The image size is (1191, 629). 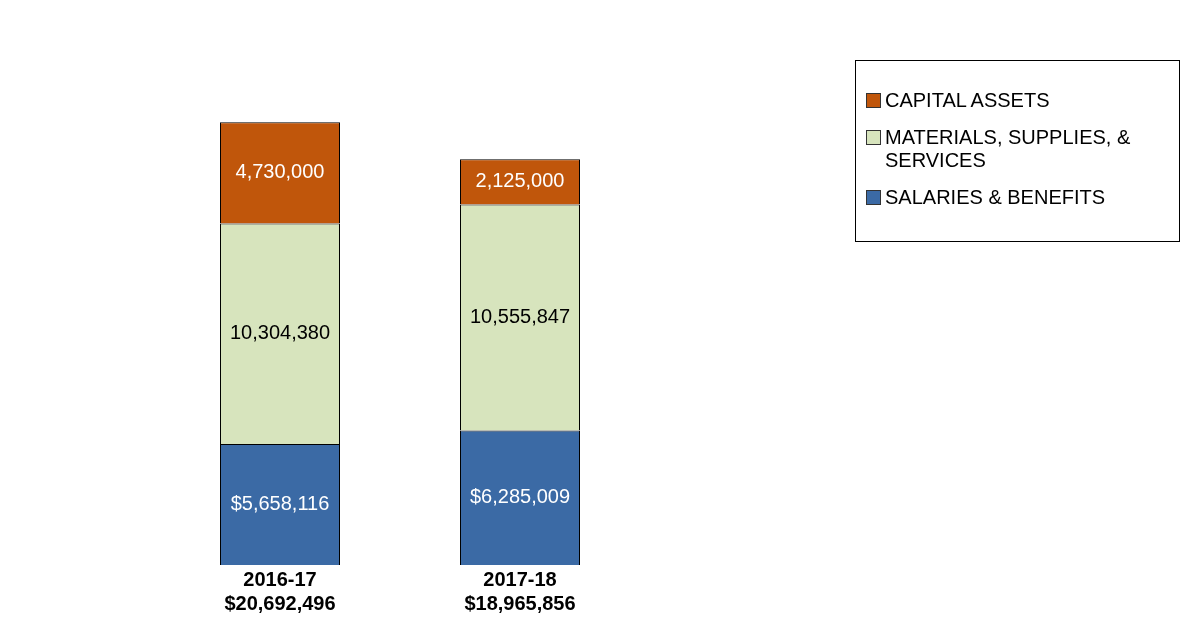 I want to click on legend-label: CAPITAL ASSETS, so click(x=967, y=100).